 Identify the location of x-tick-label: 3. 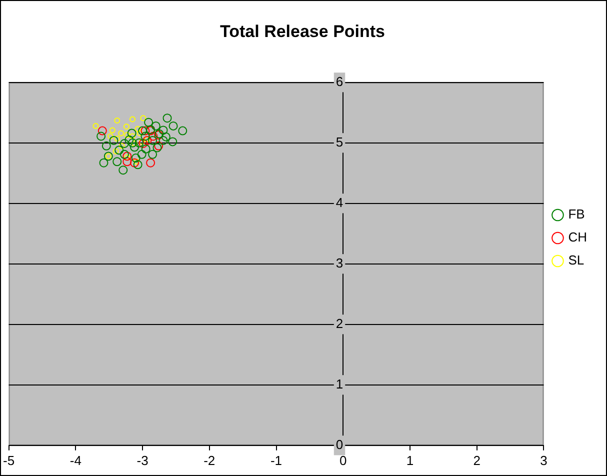
(544, 460).